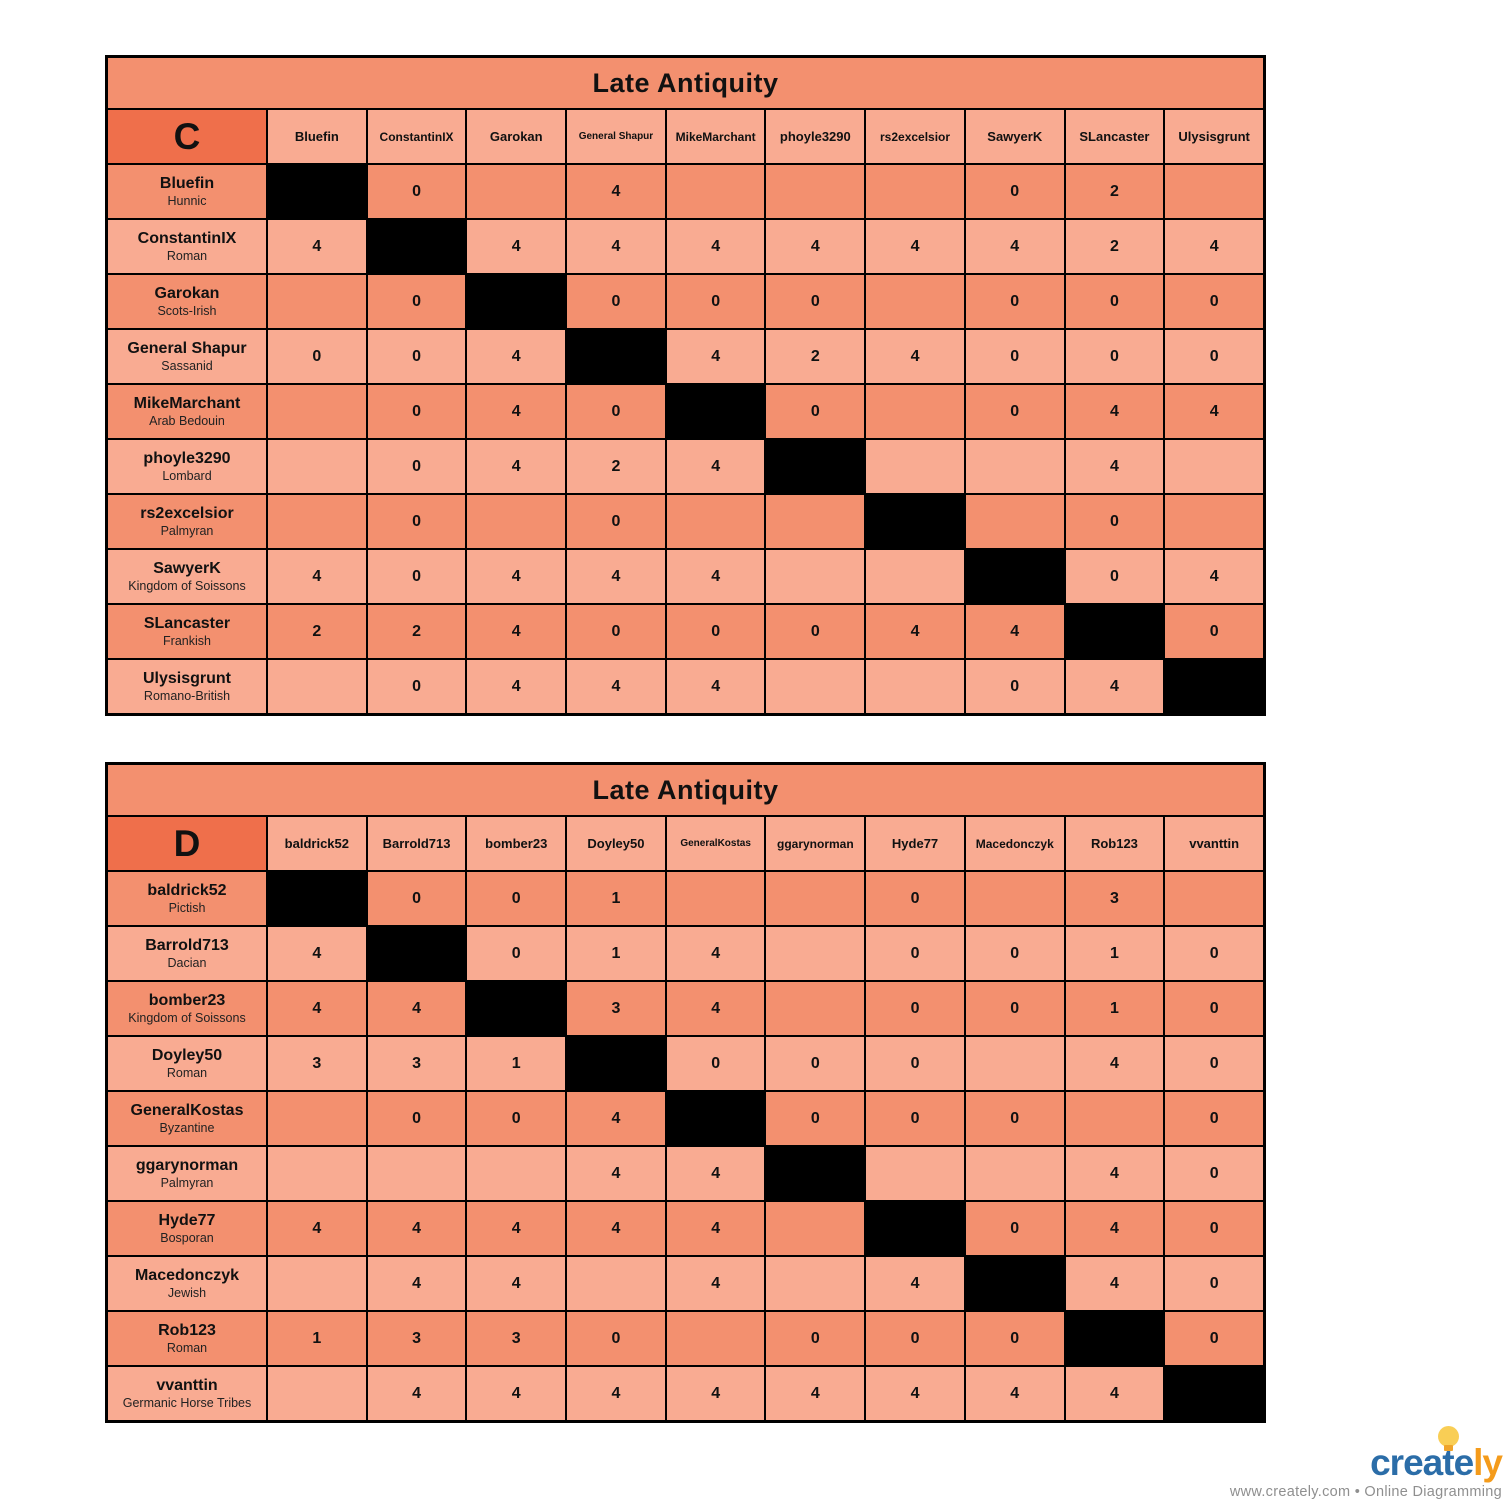 Image resolution: width=1510 pixels, height=1510 pixels. What do you see at coordinates (187, 293) in the screenshot?
I see `player-name: Garokan` at bounding box center [187, 293].